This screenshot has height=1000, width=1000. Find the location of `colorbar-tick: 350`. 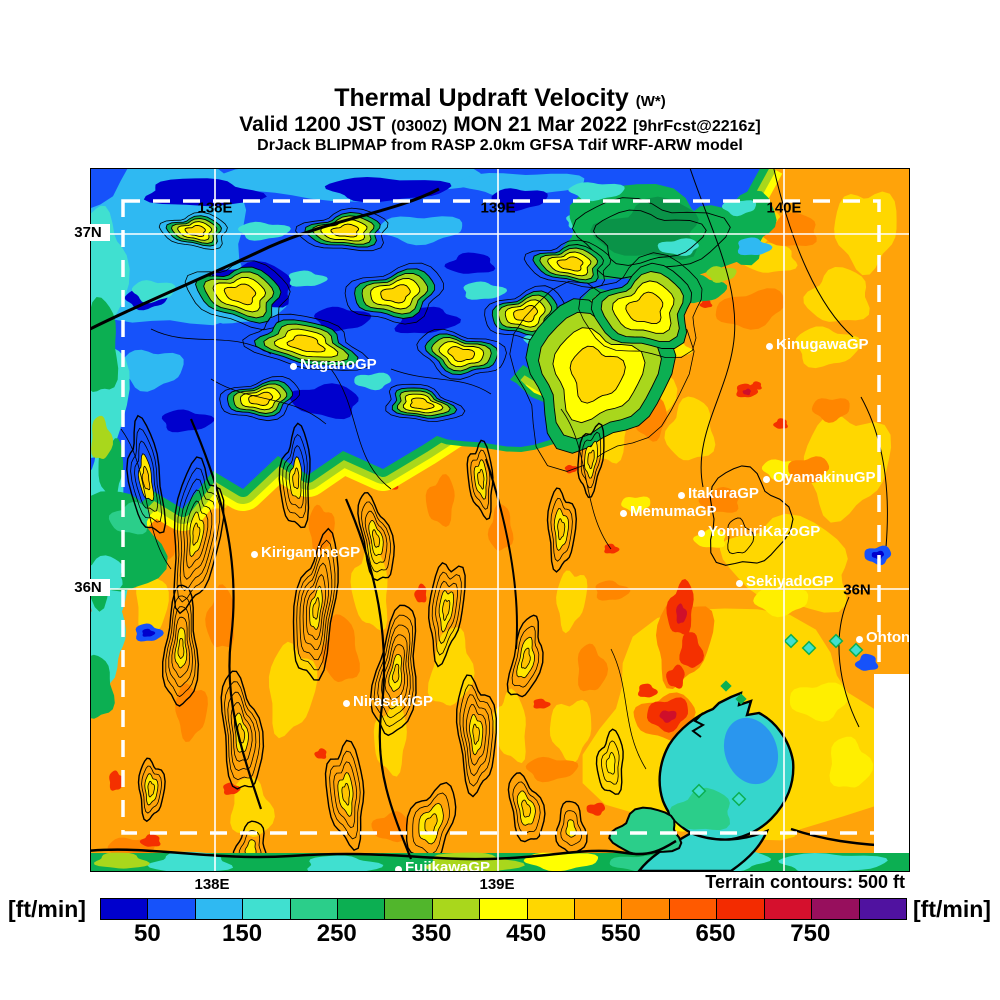

colorbar-tick: 350 is located at coordinates (431, 933).